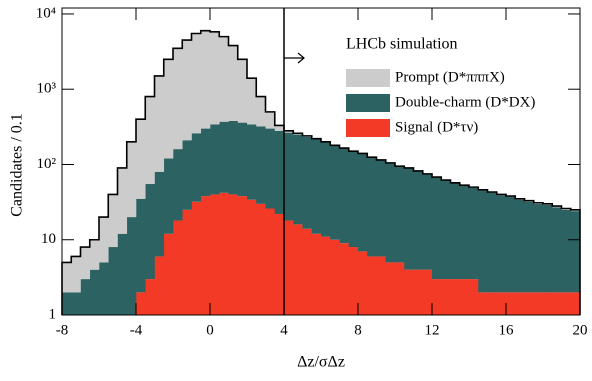 This screenshot has width=592, height=381. What do you see at coordinates (136, 330) in the screenshot?
I see `x-tick-label: -4` at bounding box center [136, 330].